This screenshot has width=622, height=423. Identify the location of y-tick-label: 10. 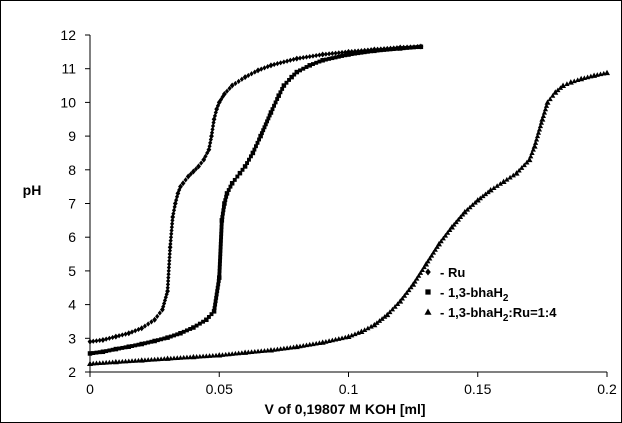
(68, 102).